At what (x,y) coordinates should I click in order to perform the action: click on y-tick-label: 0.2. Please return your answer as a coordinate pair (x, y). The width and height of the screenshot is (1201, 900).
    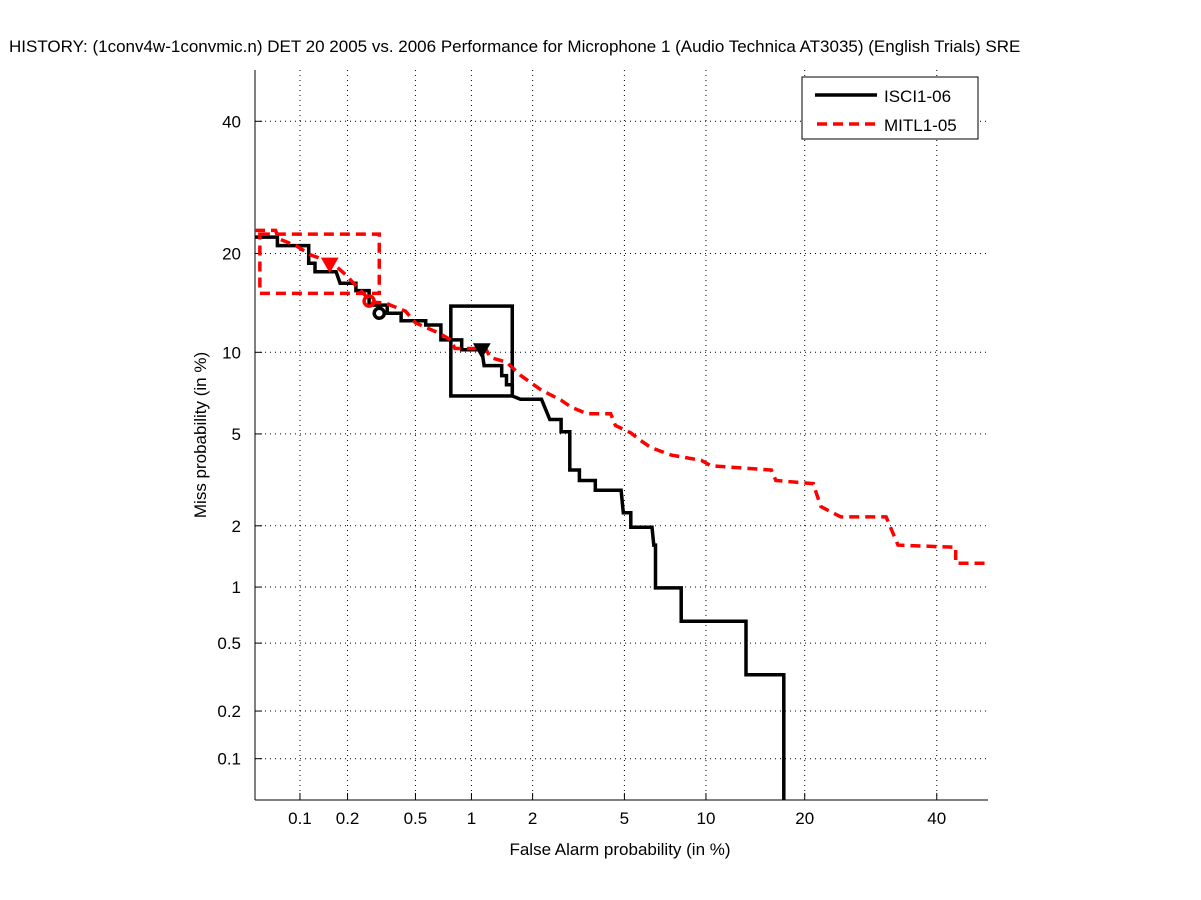
    Looking at the image, I should click on (229, 711).